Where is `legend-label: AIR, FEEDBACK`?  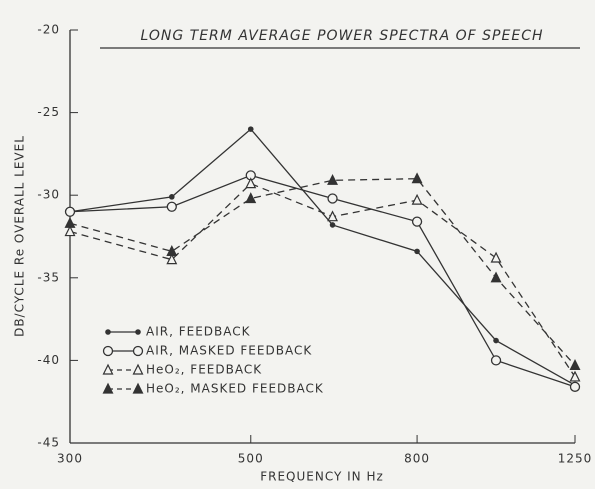
legend-label: AIR, FEEDBACK is located at coordinates (198, 332).